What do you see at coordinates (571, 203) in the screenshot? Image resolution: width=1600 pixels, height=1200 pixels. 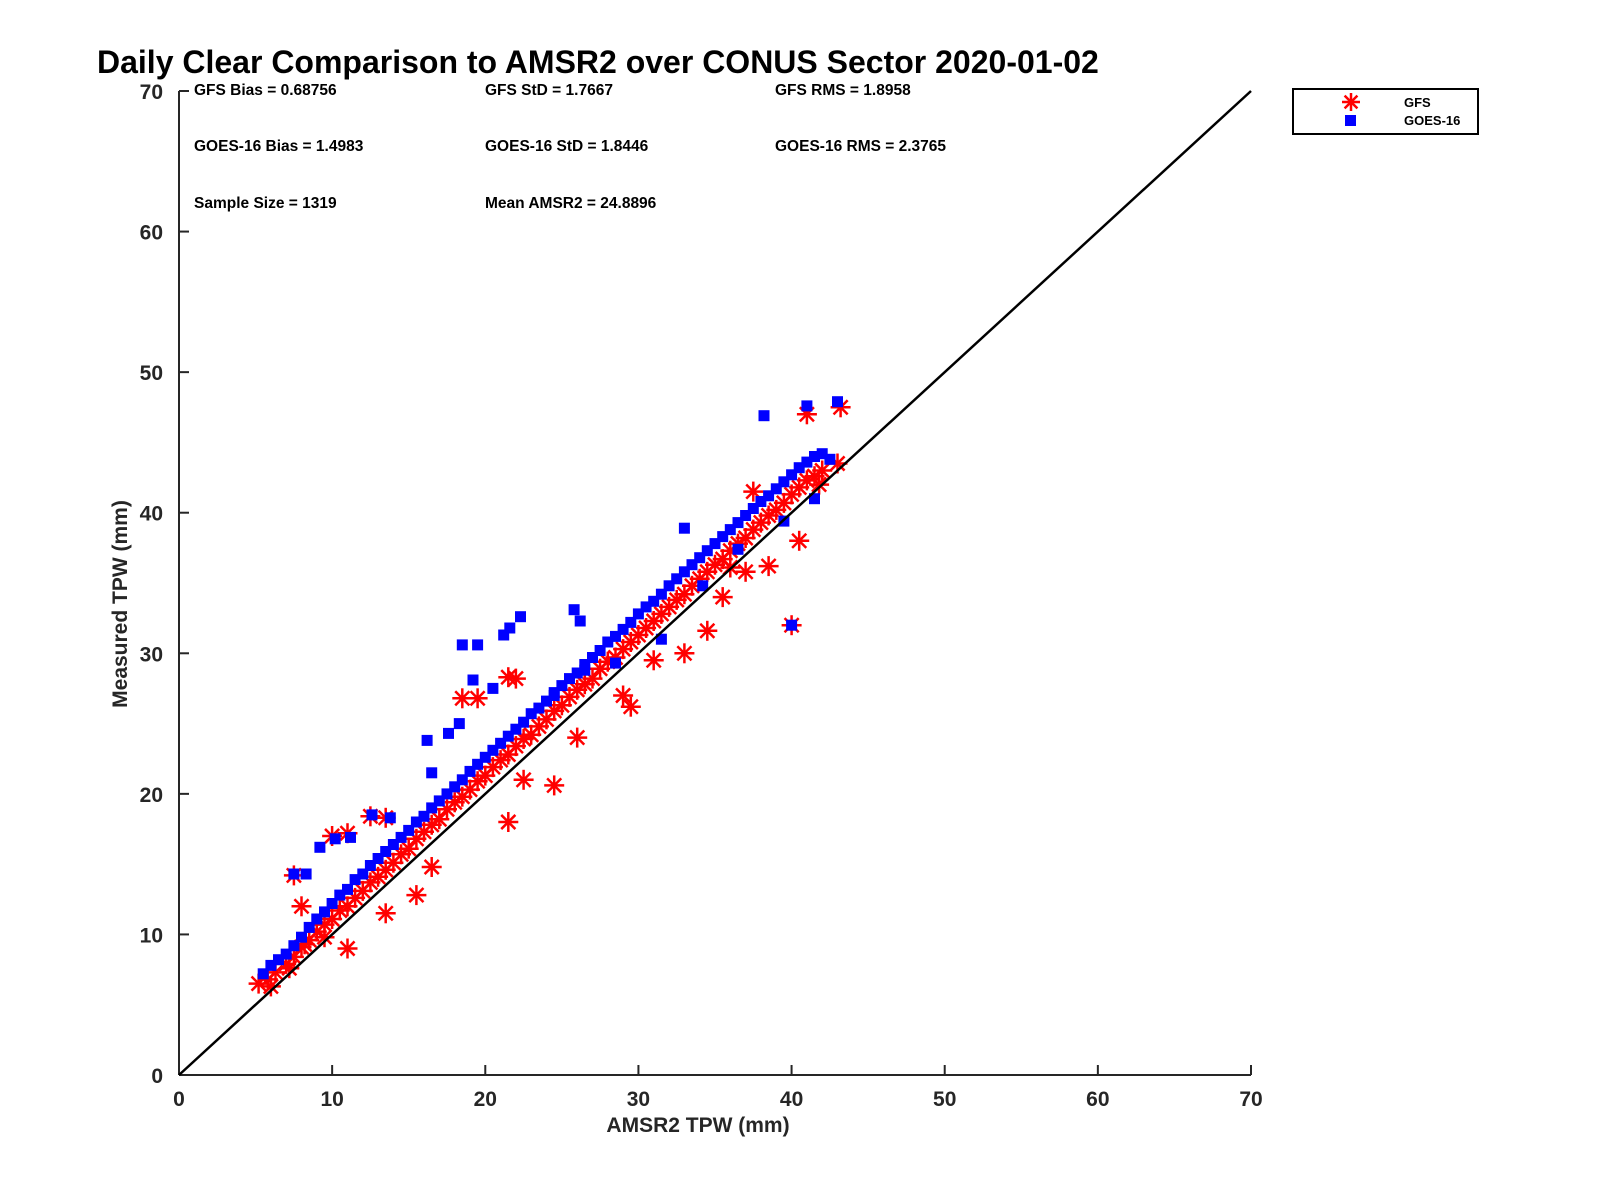 I see `stat-mean-amsr2: Mean AMSR2 = 24.8896` at bounding box center [571, 203].